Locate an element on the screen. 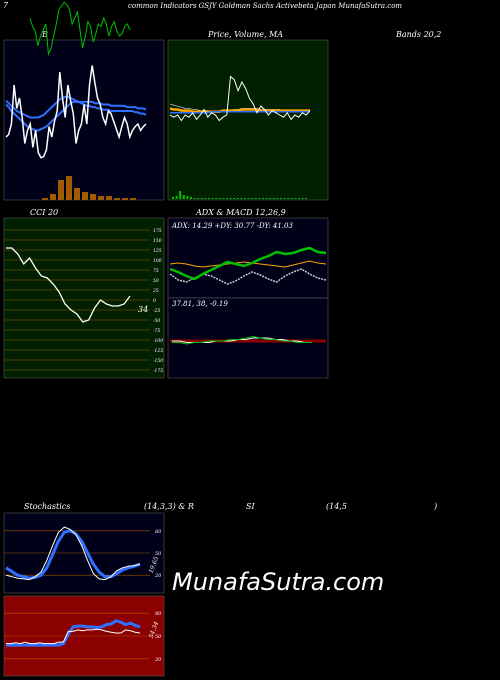 This screenshot has height=680, width=500. adx-plus-di-line is located at coordinates (248, 264).